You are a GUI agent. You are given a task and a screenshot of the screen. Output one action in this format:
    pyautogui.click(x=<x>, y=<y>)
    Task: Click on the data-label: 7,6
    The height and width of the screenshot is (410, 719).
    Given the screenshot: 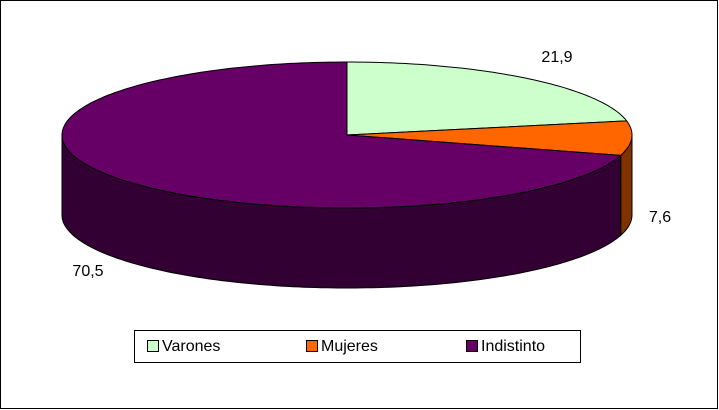 What is the action you would take?
    pyautogui.click(x=660, y=217)
    